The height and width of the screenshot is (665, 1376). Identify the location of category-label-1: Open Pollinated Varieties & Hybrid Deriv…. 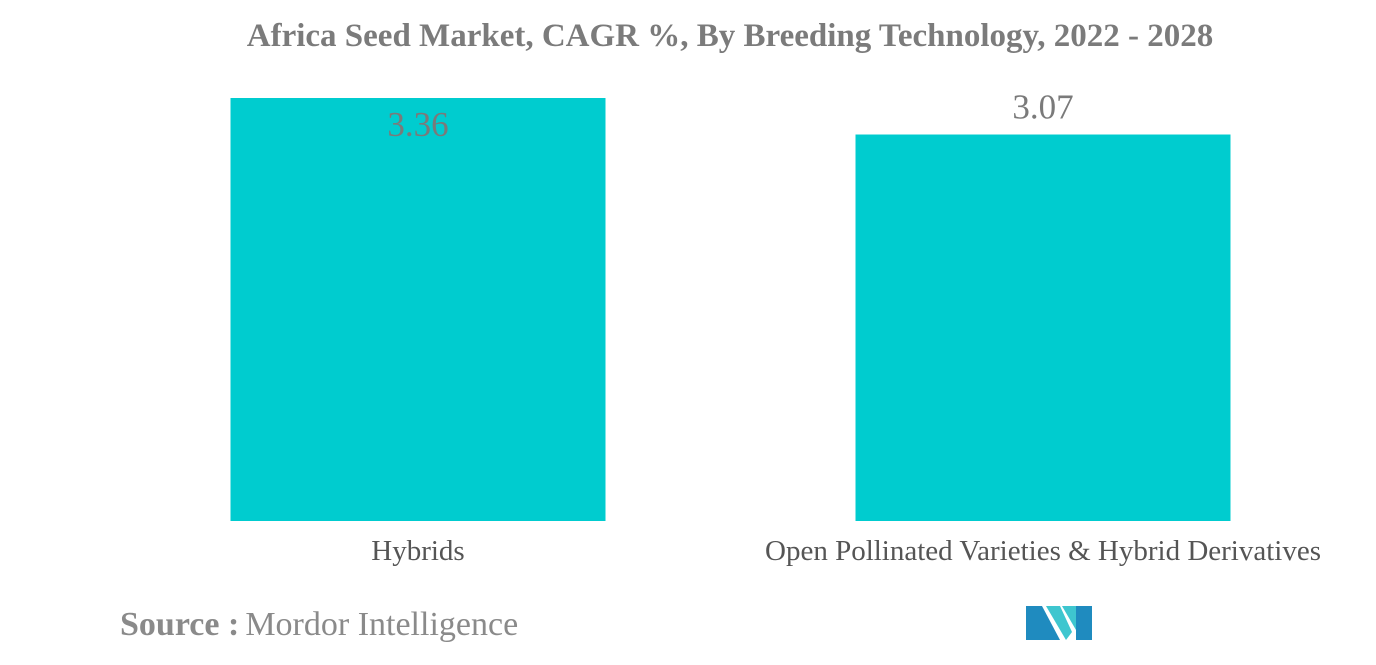
(1043, 551).